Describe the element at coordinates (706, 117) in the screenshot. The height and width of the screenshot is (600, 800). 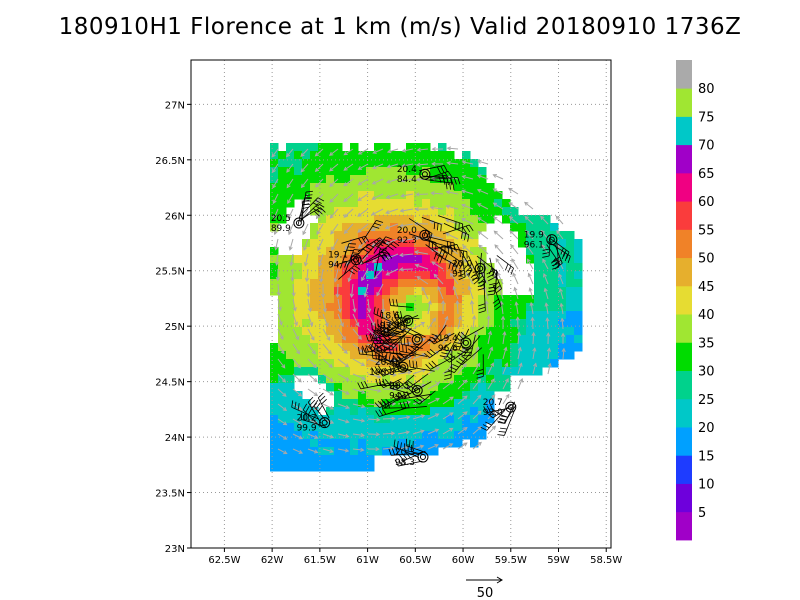
I see `colorbar-label: 75` at that location.